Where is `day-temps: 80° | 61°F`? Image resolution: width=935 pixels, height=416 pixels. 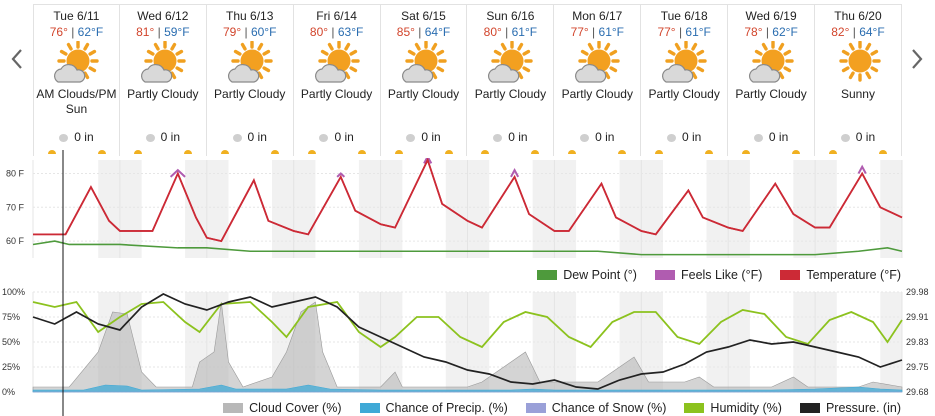
day-temps: 80° | 61°F is located at coordinates (510, 32).